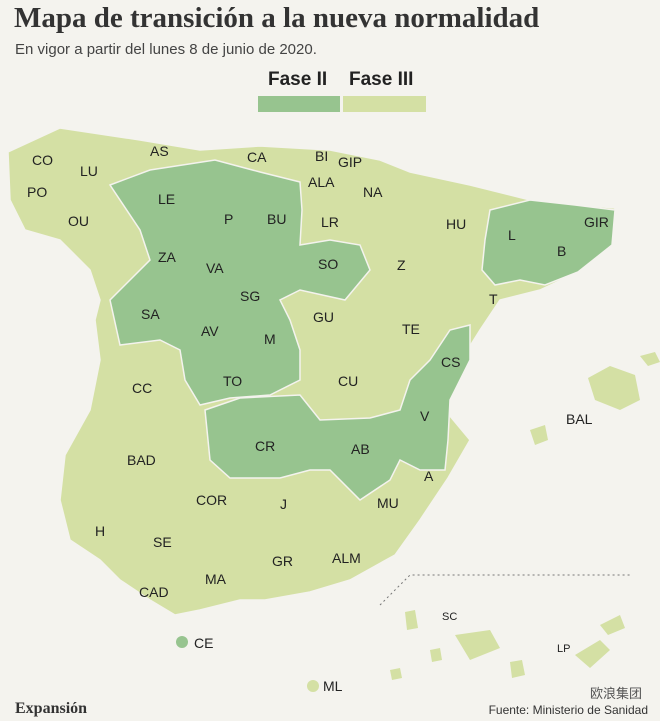  I want to click on legend-fase3-label: Fase III, so click(381, 79).